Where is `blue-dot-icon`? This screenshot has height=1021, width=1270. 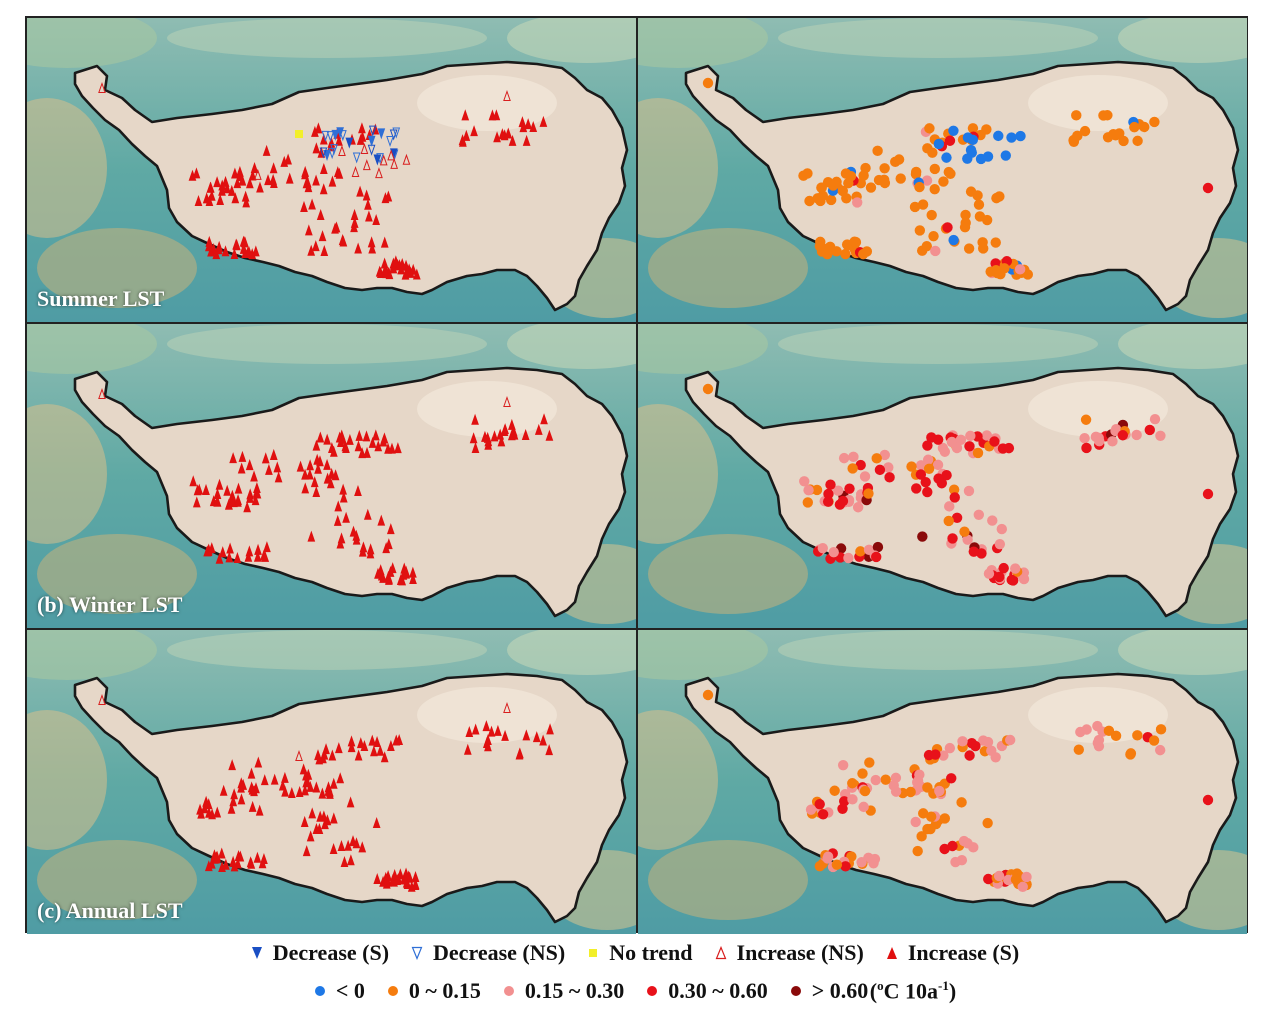 blue-dot-icon is located at coordinates (319, 991).